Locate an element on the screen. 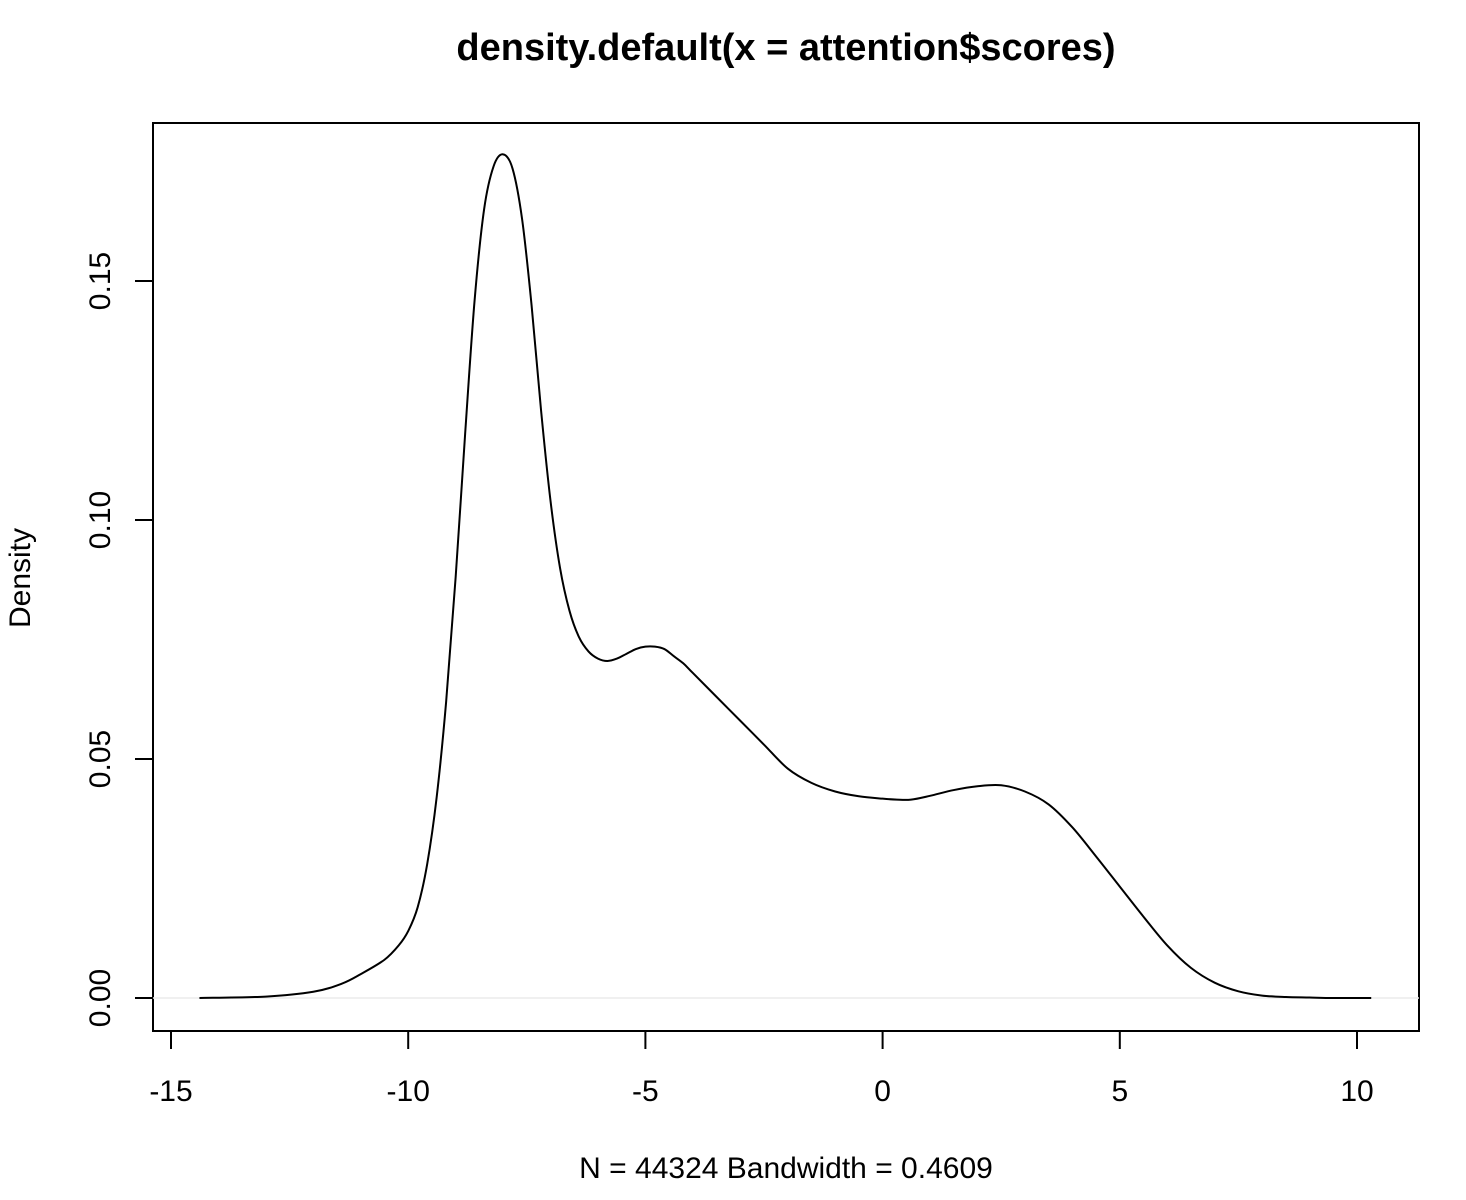 Image resolution: width=1466 pixels, height=1200 pixels. x-tick-label: 0 is located at coordinates (882, 1091).